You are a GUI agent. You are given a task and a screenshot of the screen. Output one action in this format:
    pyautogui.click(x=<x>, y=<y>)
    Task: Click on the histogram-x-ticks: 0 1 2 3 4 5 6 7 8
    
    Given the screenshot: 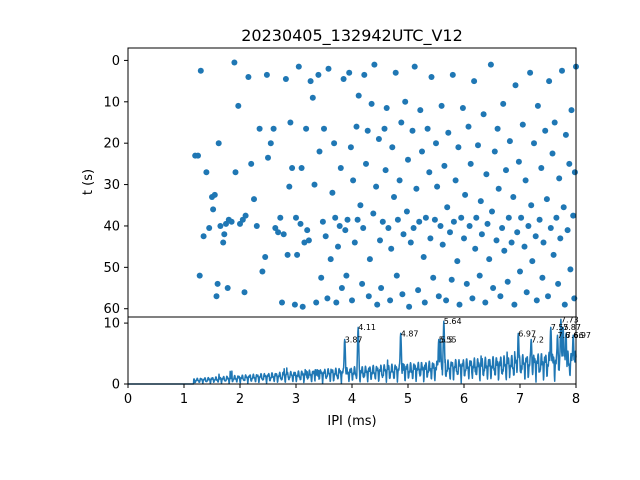 What is the action you would take?
    pyautogui.click(x=352, y=395)
    